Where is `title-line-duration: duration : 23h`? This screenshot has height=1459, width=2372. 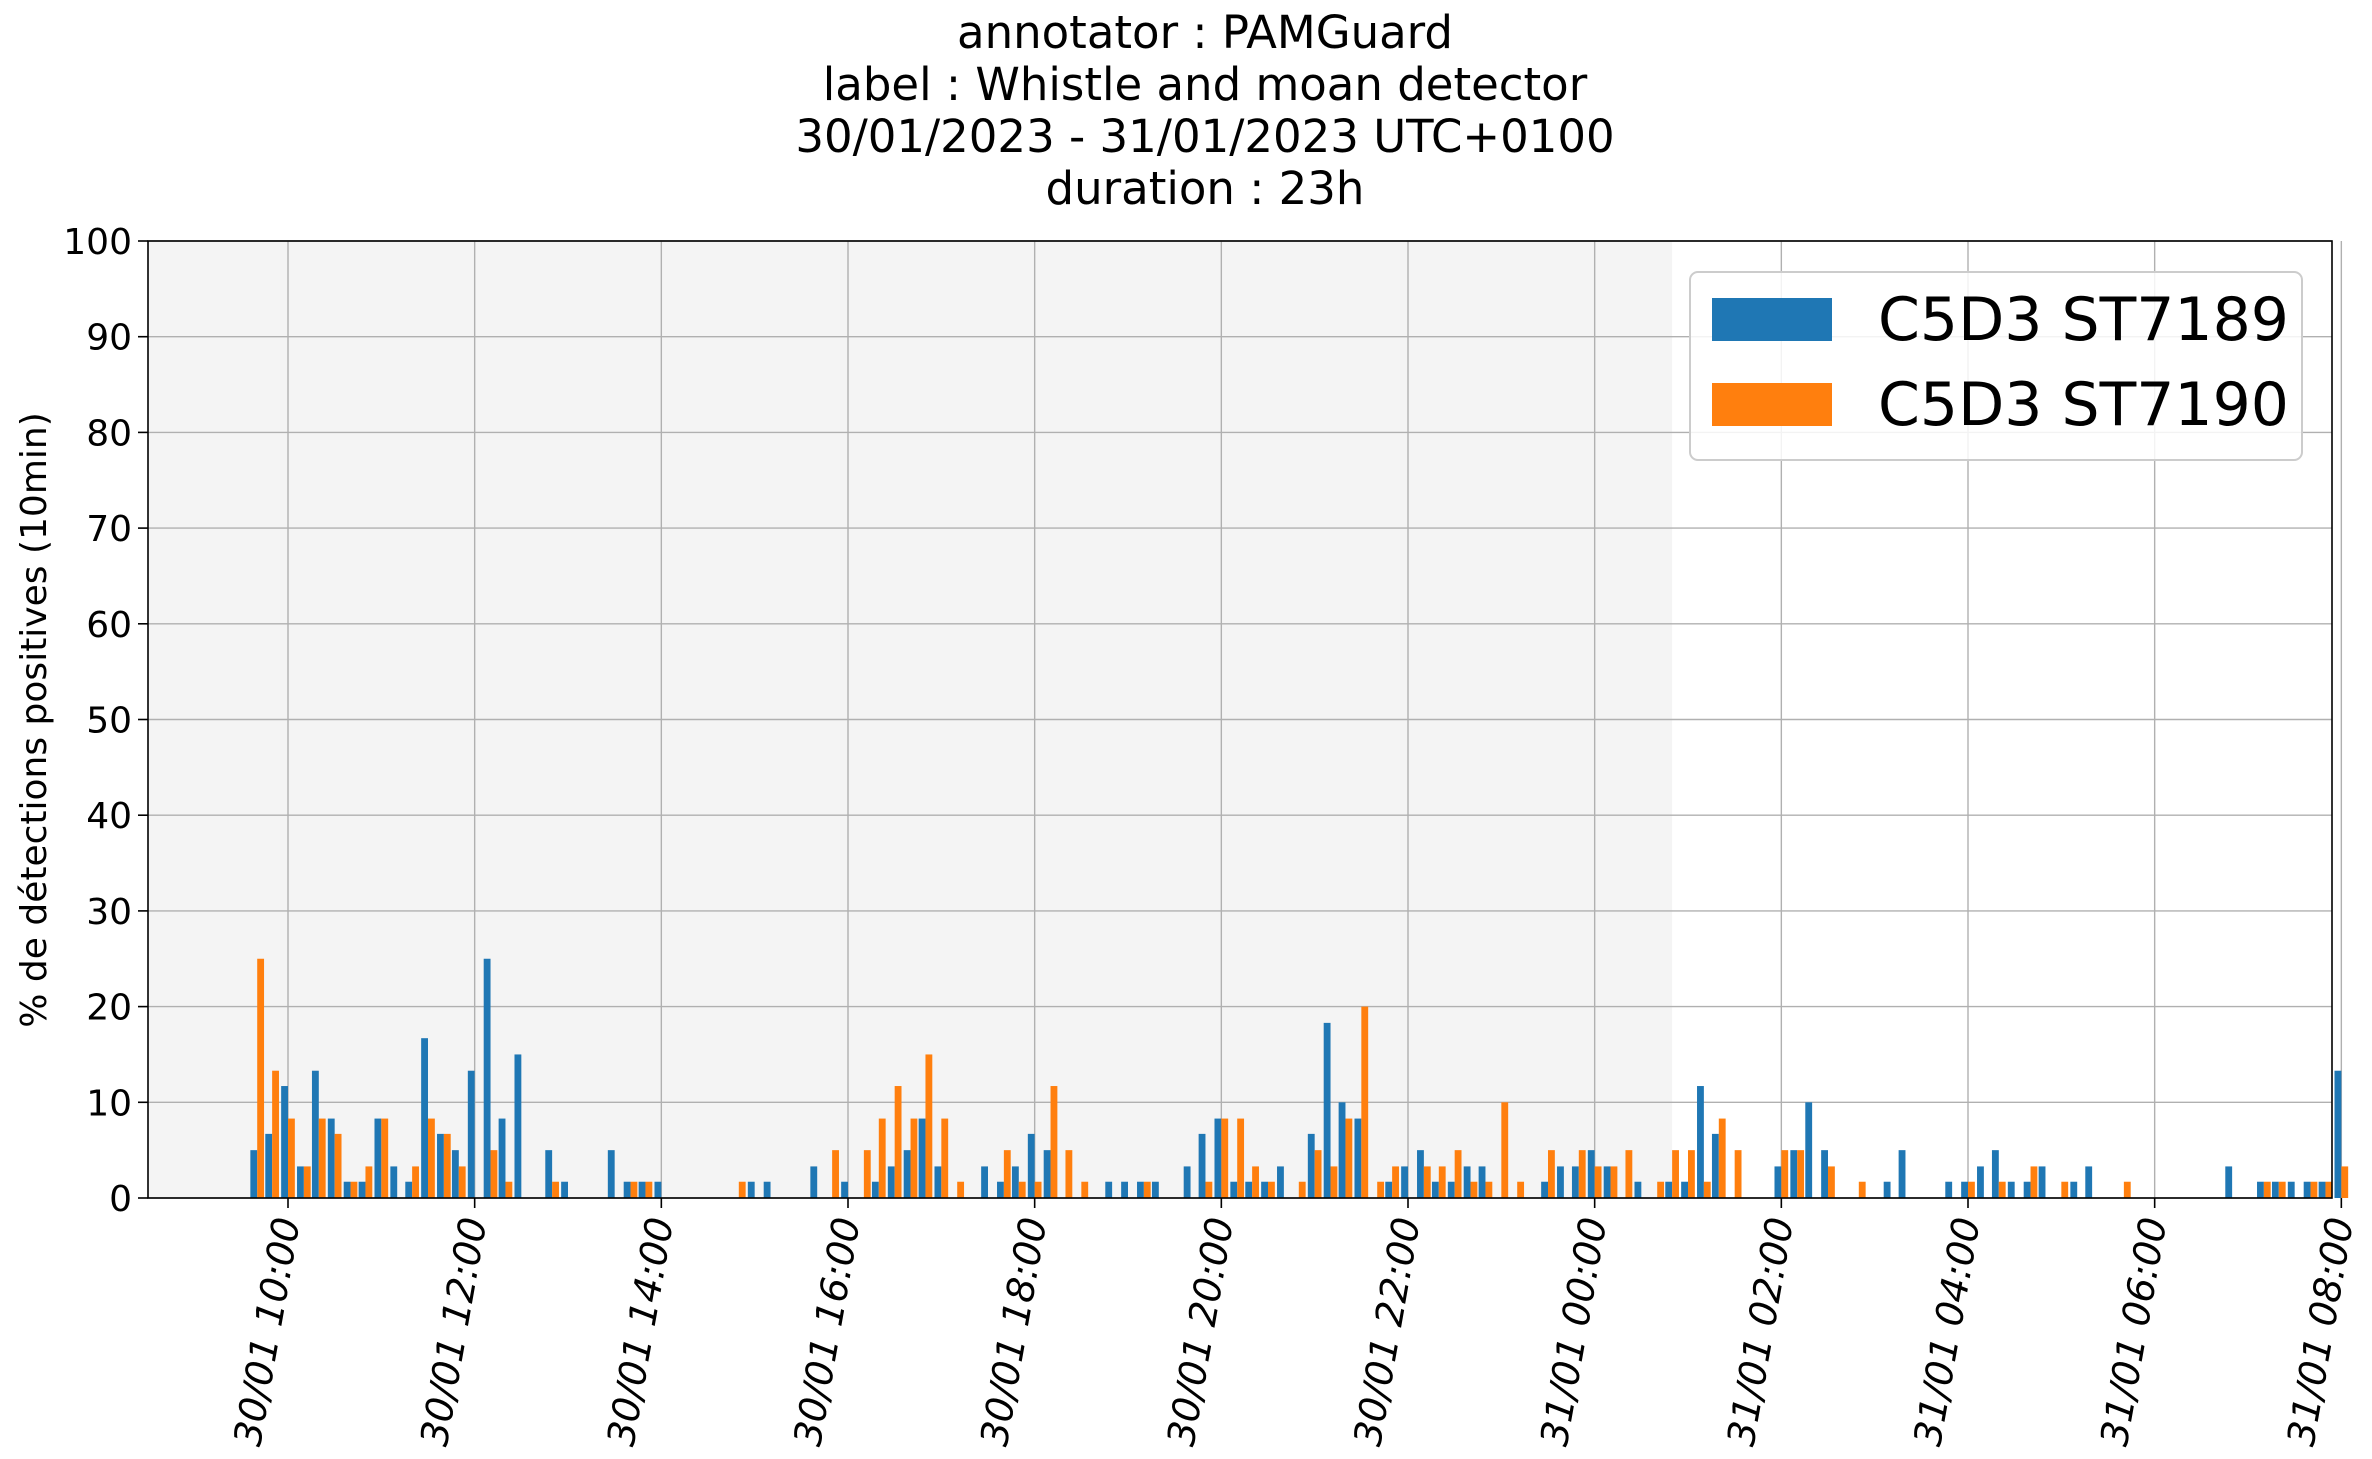
title-line-duration: duration : 23h is located at coordinates (1205, 188).